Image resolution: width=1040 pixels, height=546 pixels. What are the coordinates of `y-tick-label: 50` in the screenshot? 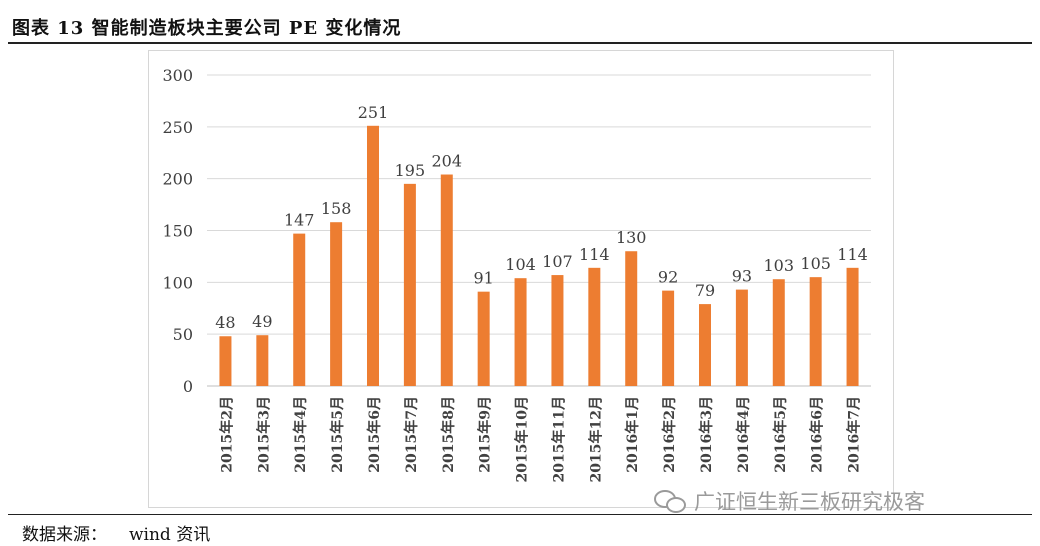 It's located at (183, 334).